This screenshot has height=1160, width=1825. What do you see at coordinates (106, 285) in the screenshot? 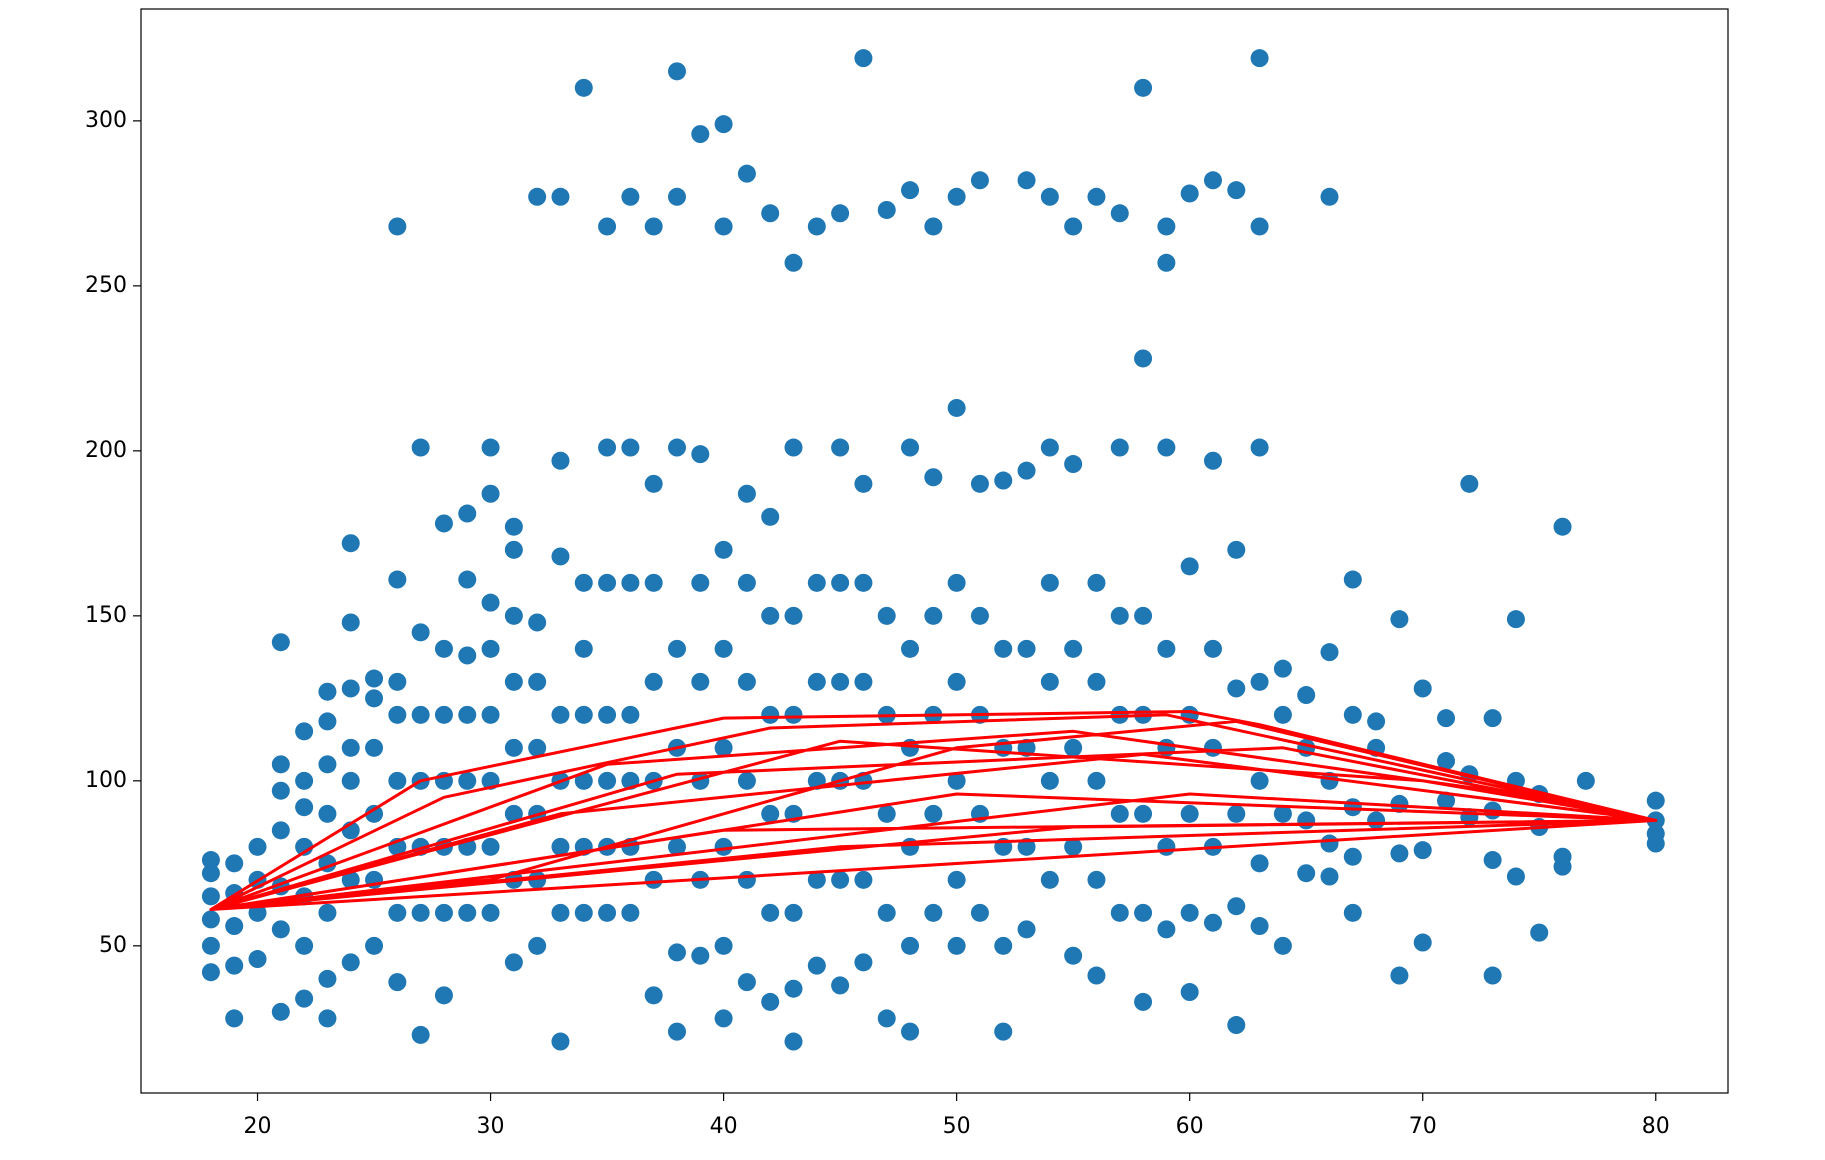
I see `y-tick-label: 250` at bounding box center [106, 285].